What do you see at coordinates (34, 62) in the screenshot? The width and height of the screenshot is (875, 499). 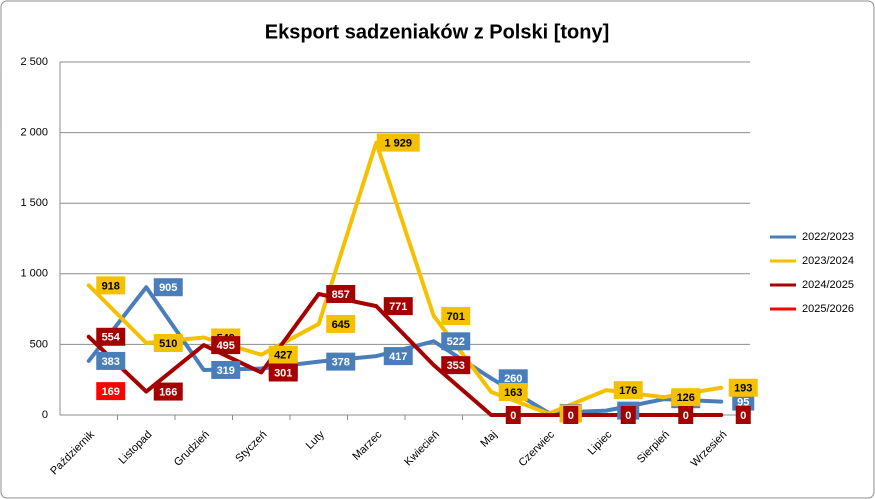 I see `y-tick-label: 2 500` at bounding box center [34, 62].